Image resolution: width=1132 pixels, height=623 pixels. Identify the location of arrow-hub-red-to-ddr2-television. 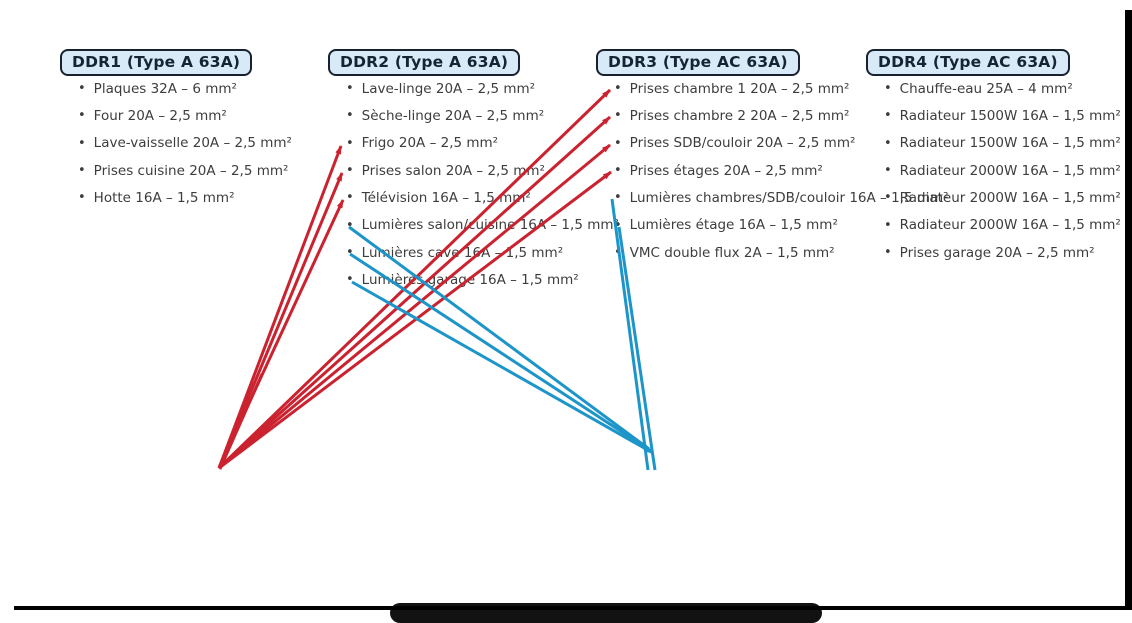
(281, 334).